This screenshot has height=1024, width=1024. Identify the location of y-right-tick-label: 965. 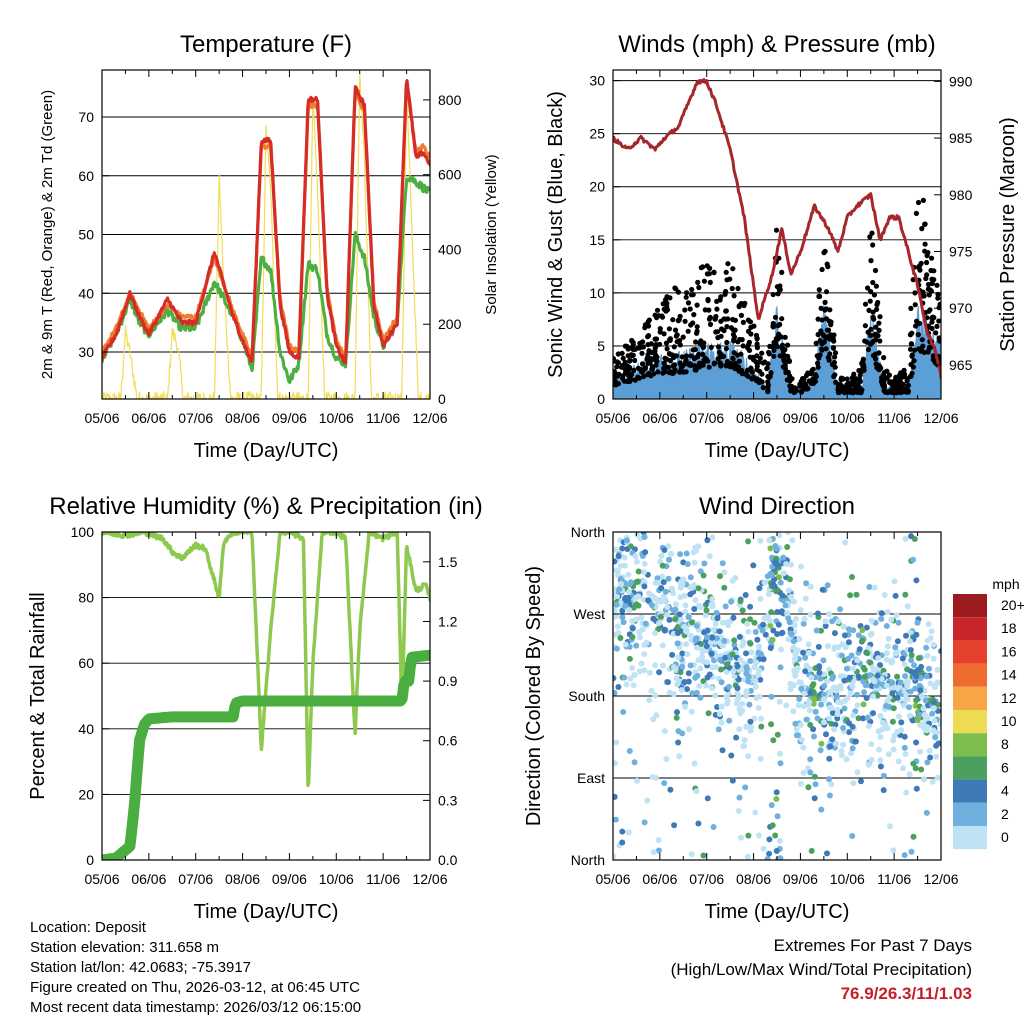
(961, 365).